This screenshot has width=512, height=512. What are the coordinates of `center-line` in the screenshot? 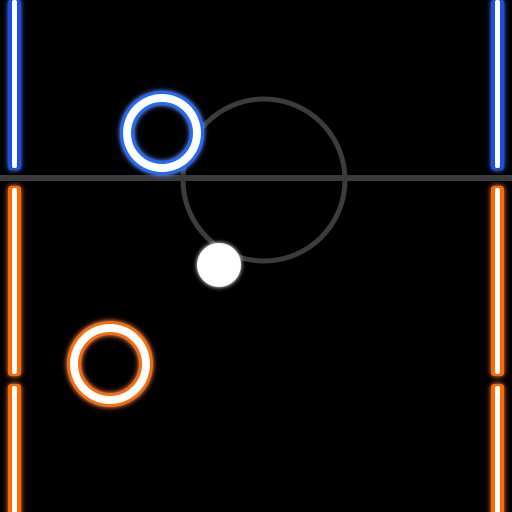 It's located at (256, 178).